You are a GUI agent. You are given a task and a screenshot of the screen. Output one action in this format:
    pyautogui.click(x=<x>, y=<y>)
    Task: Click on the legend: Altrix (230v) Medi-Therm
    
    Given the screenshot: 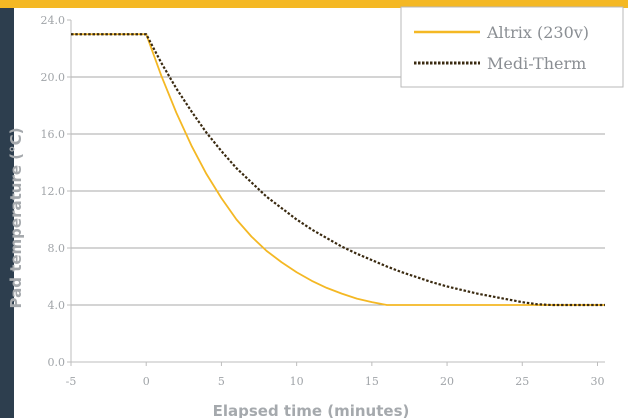 What is the action you would take?
    pyautogui.click(x=512, y=47)
    